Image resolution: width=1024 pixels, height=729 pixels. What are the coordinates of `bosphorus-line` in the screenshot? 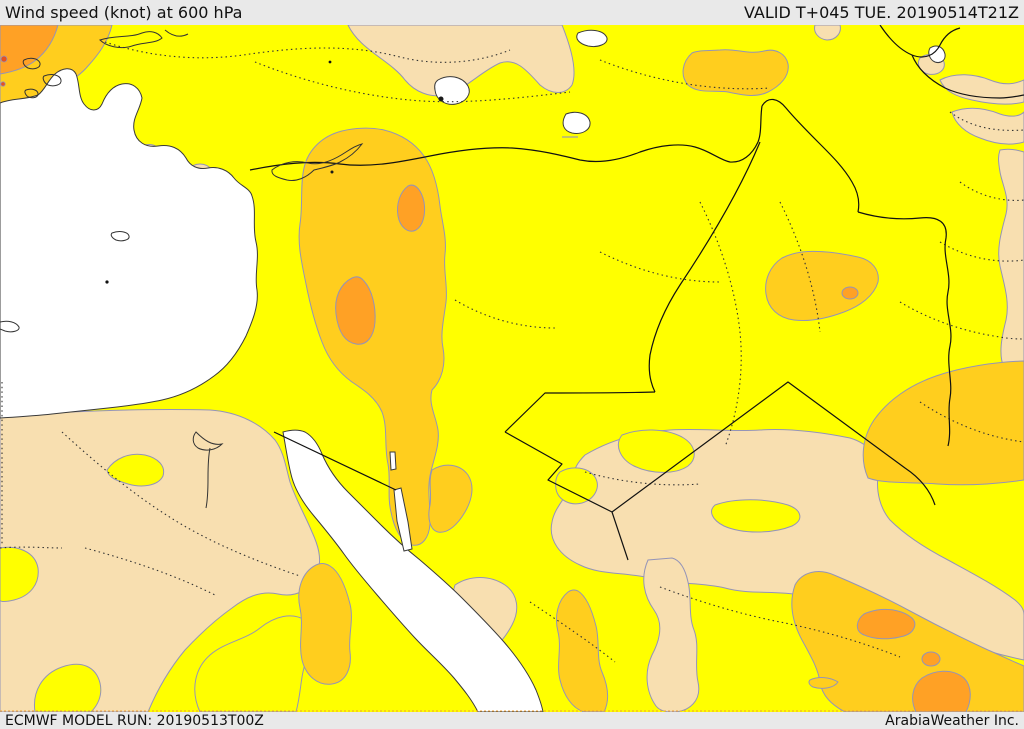 It's located at (176, 33).